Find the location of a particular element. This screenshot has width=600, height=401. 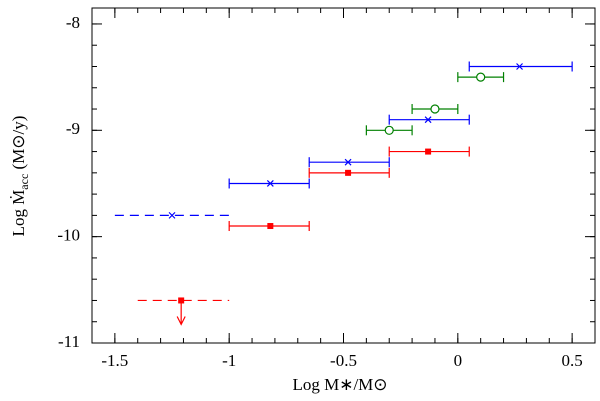

y-label-rest: (M⊙/y) is located at coordinates (18, 145).